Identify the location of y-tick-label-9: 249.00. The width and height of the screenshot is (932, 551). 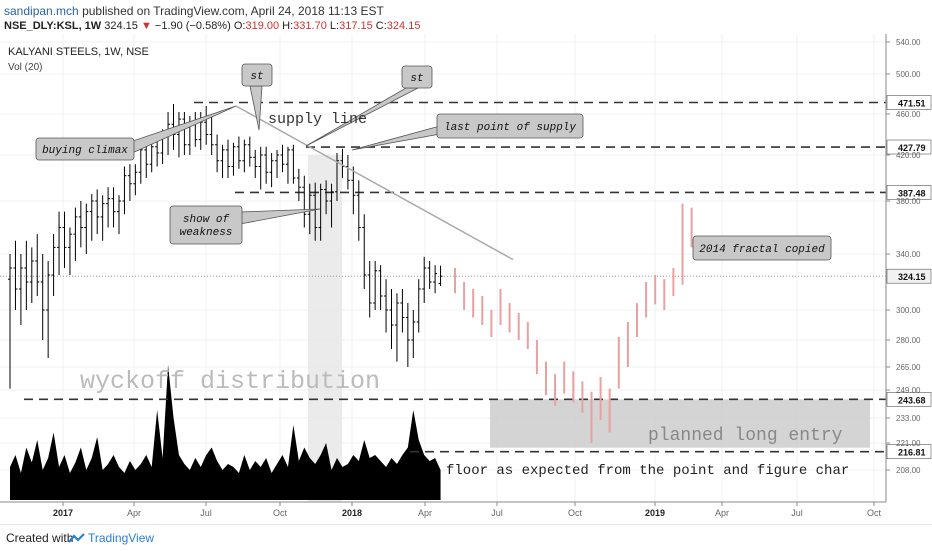
(908, 390).